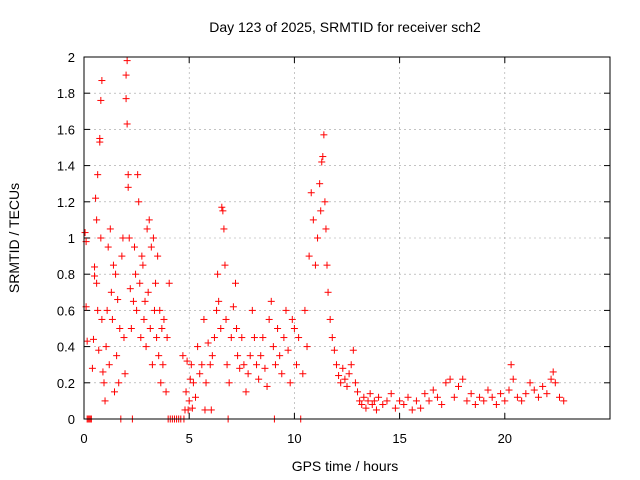 The image size is (640, 480). What do you see at coordinates (66, 202) in the screenshot?
I see `y-tick-label: 1.2` at bounding box center [66, 202].